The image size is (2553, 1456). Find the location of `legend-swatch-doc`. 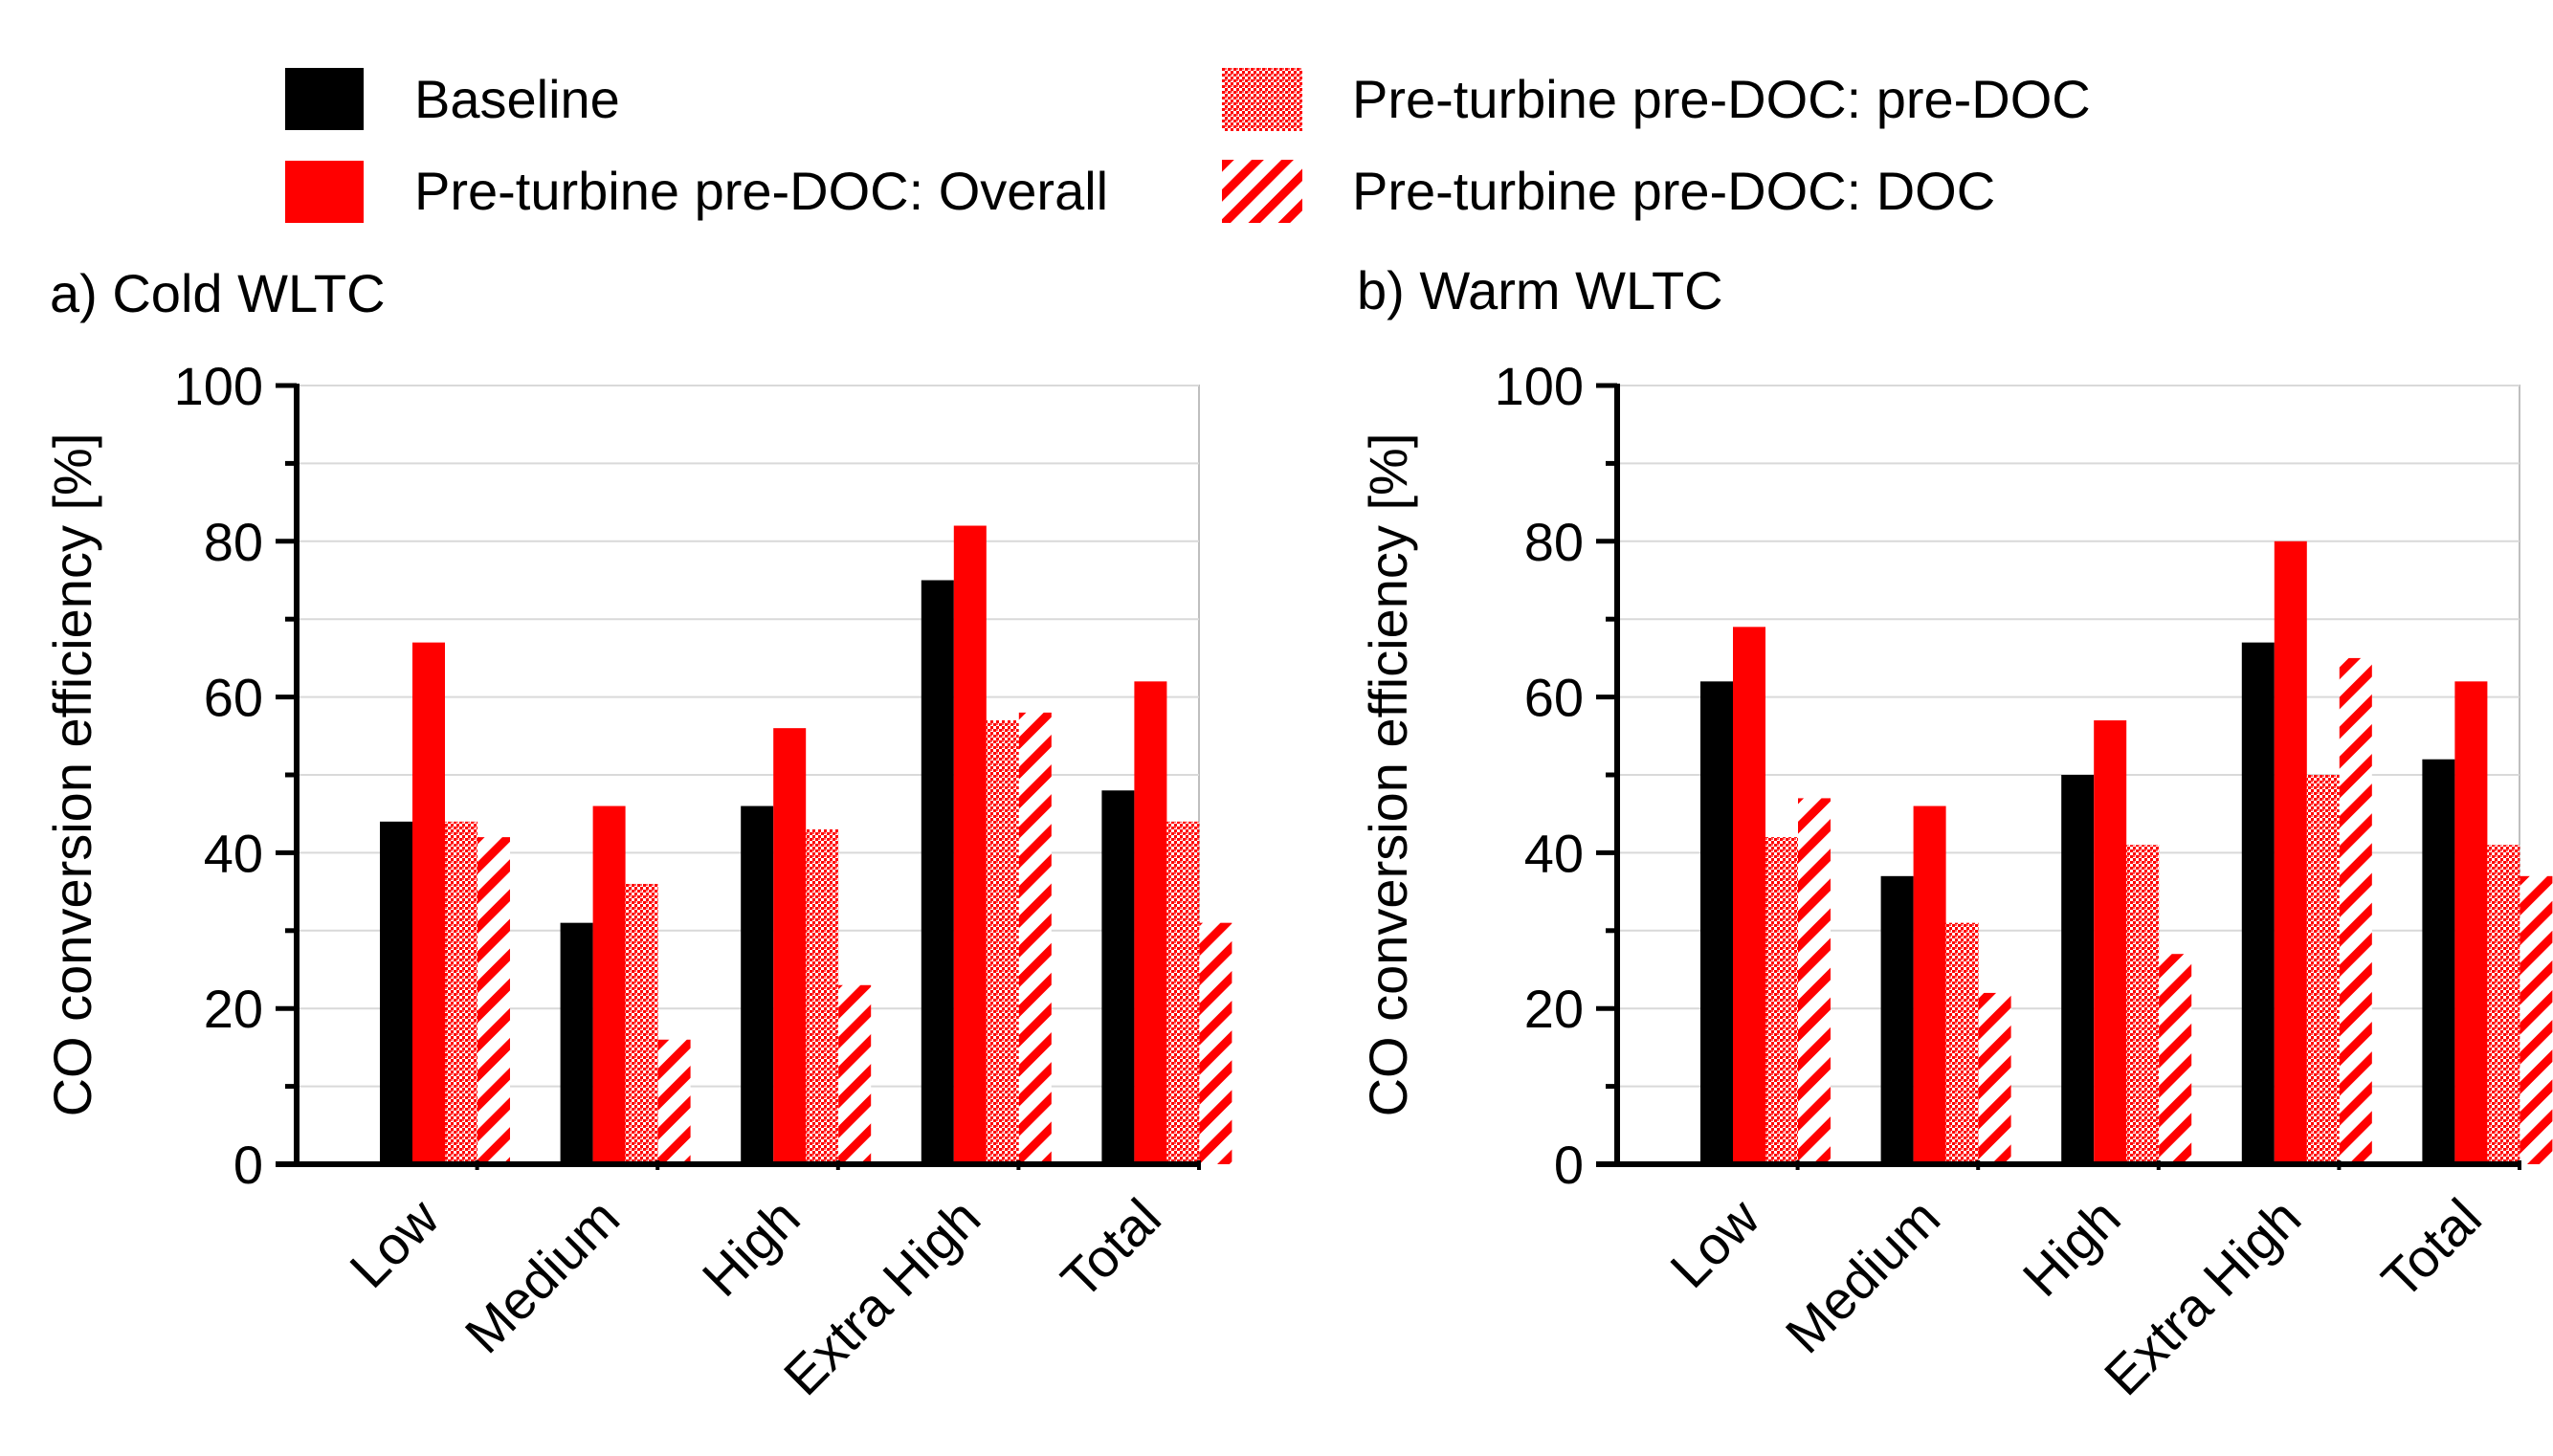

legend-swatch-doc is located at coordinates (1262, 192).